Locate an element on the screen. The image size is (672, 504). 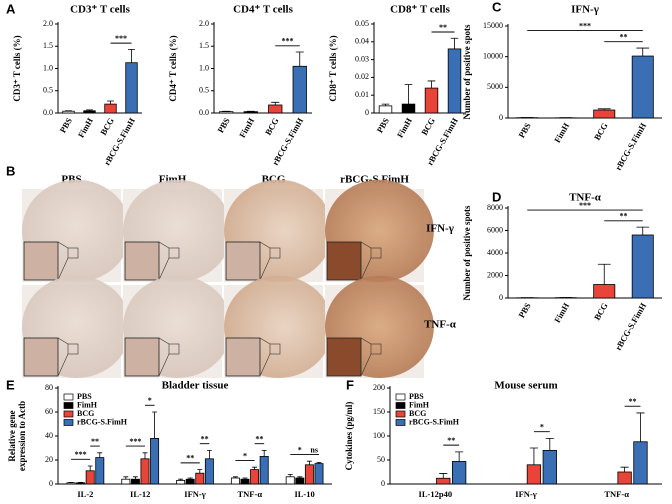
y-tick-label: 8000 is located at coordinates (495, 207).